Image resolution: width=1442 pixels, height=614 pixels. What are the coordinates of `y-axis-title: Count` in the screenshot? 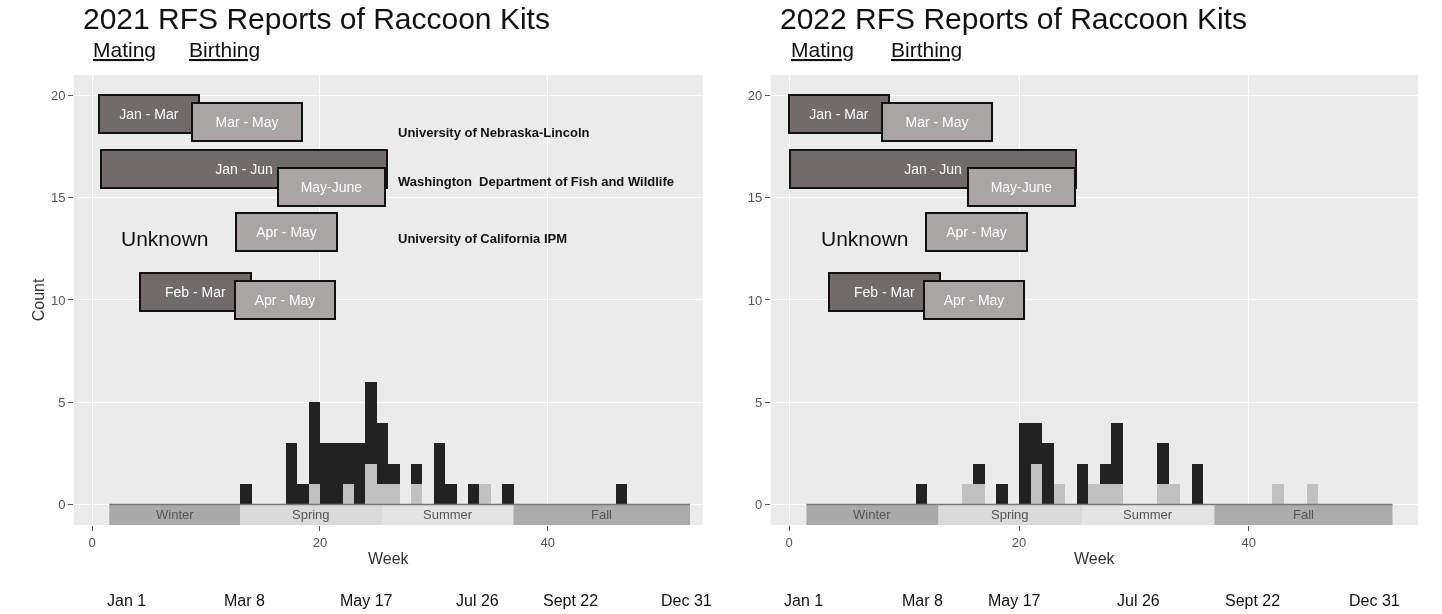 It's located at (38, 300).